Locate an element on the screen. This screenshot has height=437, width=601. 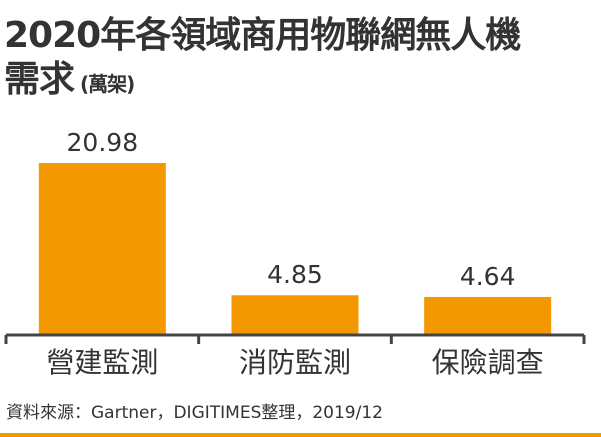
unit-label: (萬架) is located at coordinates (107, 84).